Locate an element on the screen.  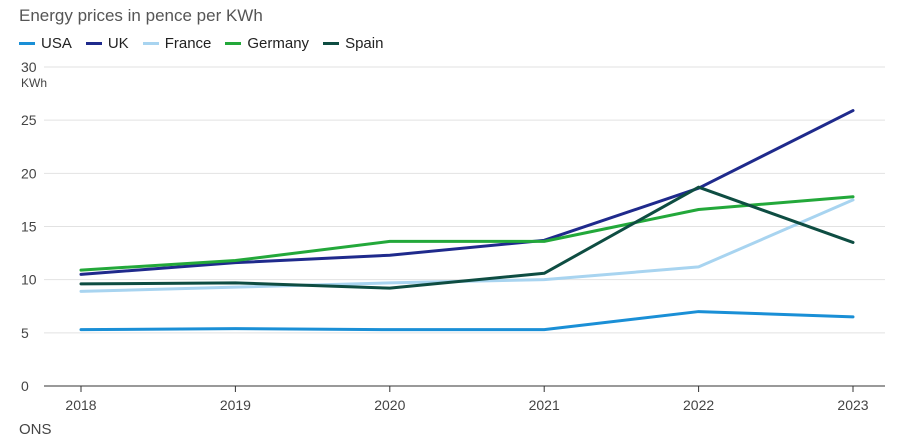
legend-label-france: France is located at coordinates (188, 43).